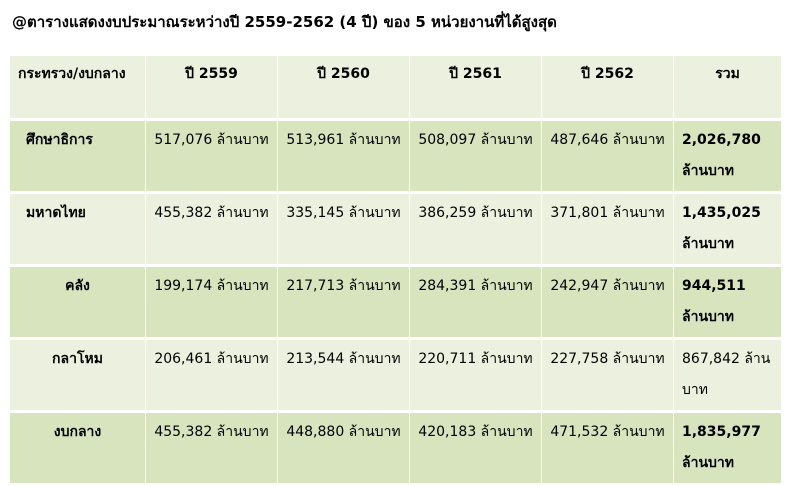  I want to click on value-cell: 206,461 ล้านบาท, so click(212, 376).